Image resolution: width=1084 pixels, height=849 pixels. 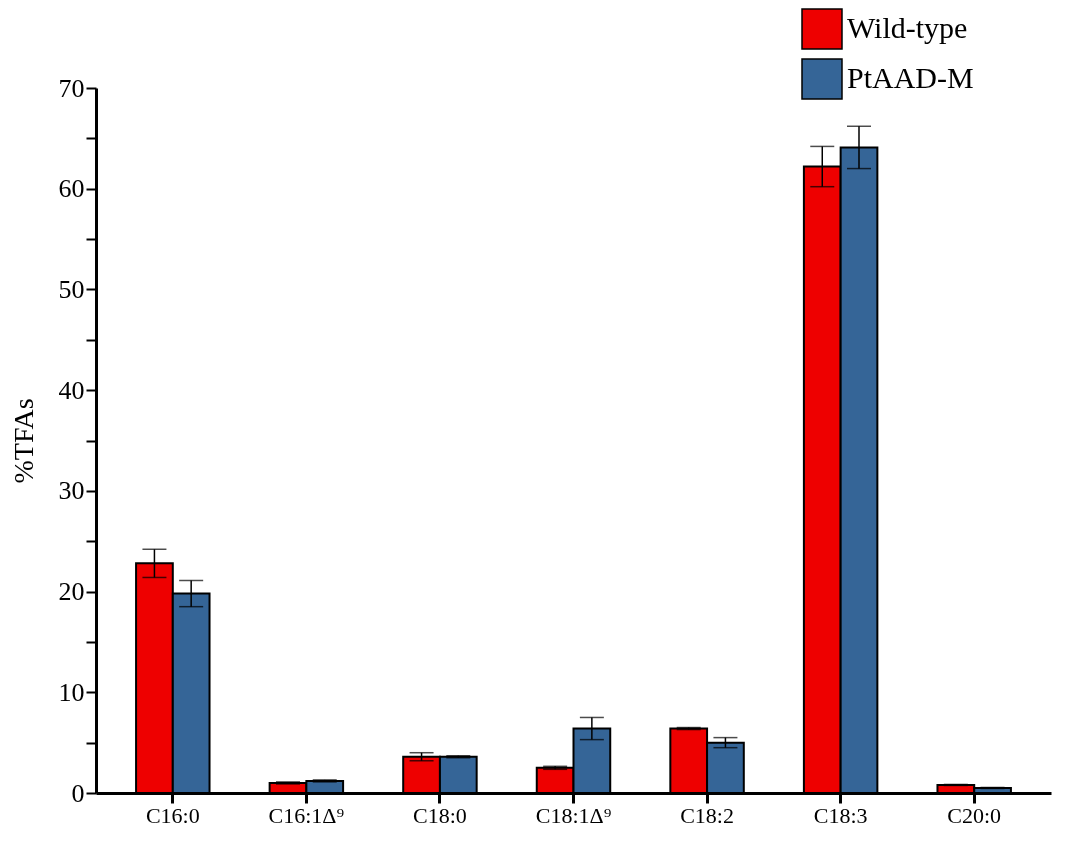 I want to click on legend-label: Wild-type, so click(x=907, y=27).